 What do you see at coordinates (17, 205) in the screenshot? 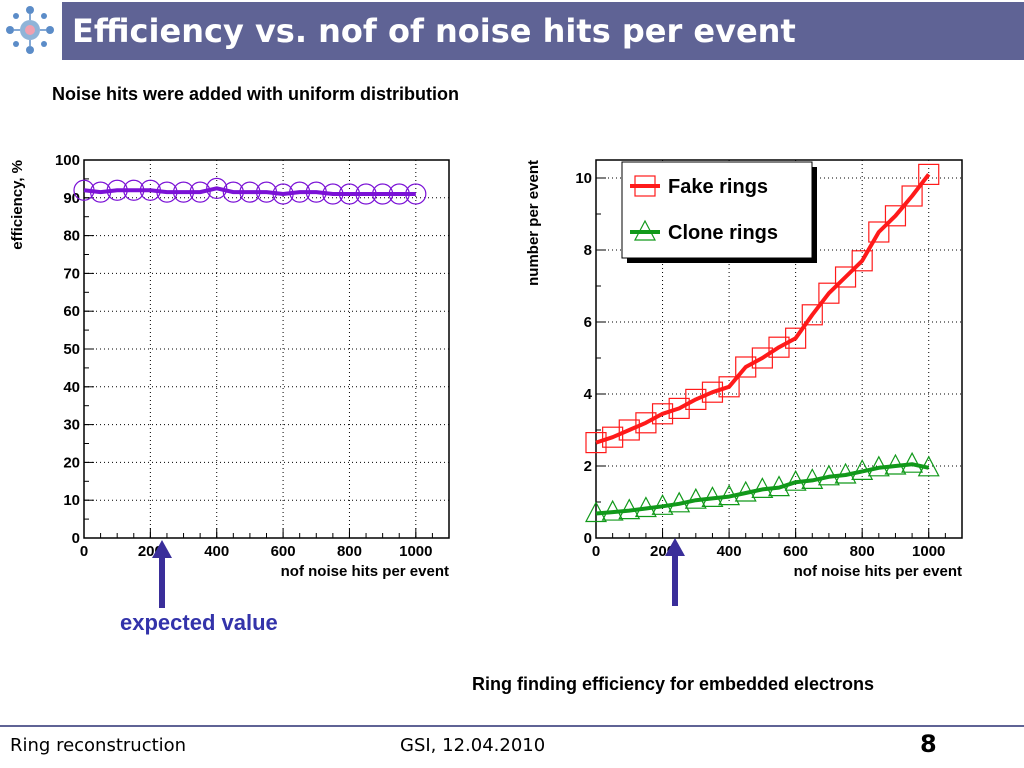
I see `y-axis-label: efficiency, %` at bounding box center [17, 205].